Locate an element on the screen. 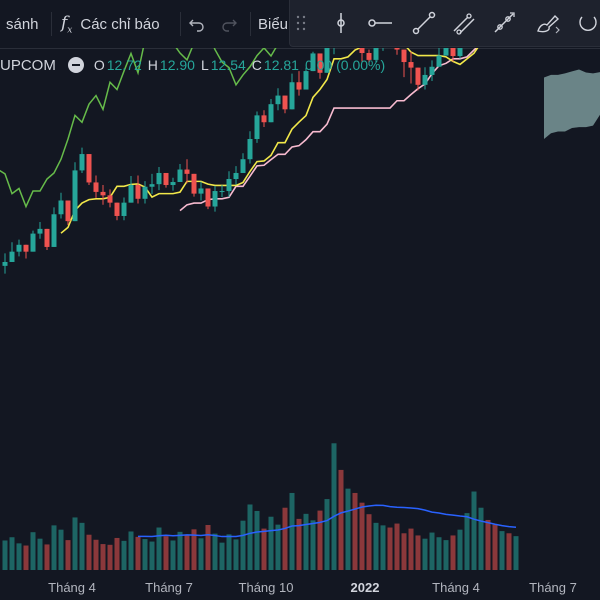  volume-ma-line is located at coordinates (327, 521).